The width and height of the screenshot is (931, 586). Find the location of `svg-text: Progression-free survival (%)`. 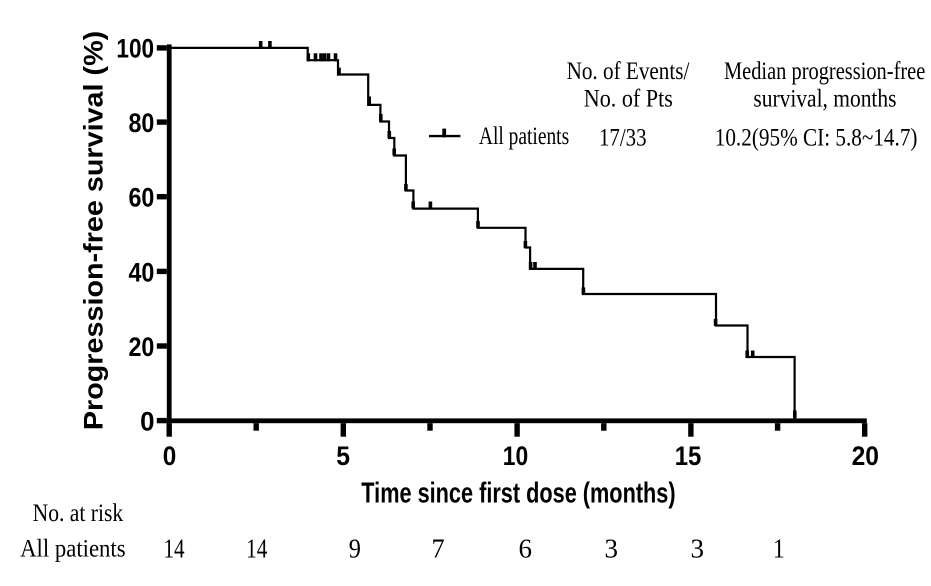

svg-text: Progression-free survival (%) is located at coordinates (93, 230).